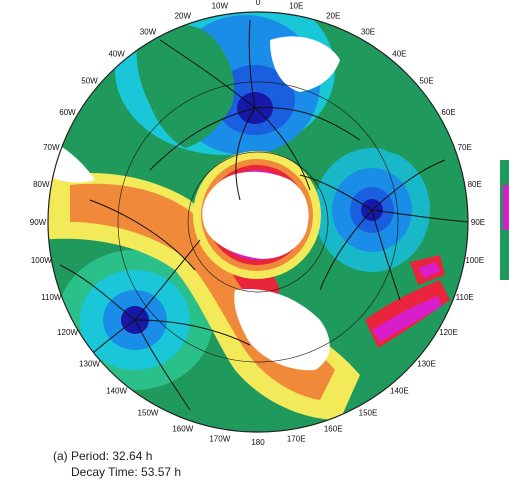 The height and width of the screenshot is (486, 509). What do you see at coordinates (183, 15) in the screenshot?
I see `longitude-label: 20W` at bounding box center [183, 15].